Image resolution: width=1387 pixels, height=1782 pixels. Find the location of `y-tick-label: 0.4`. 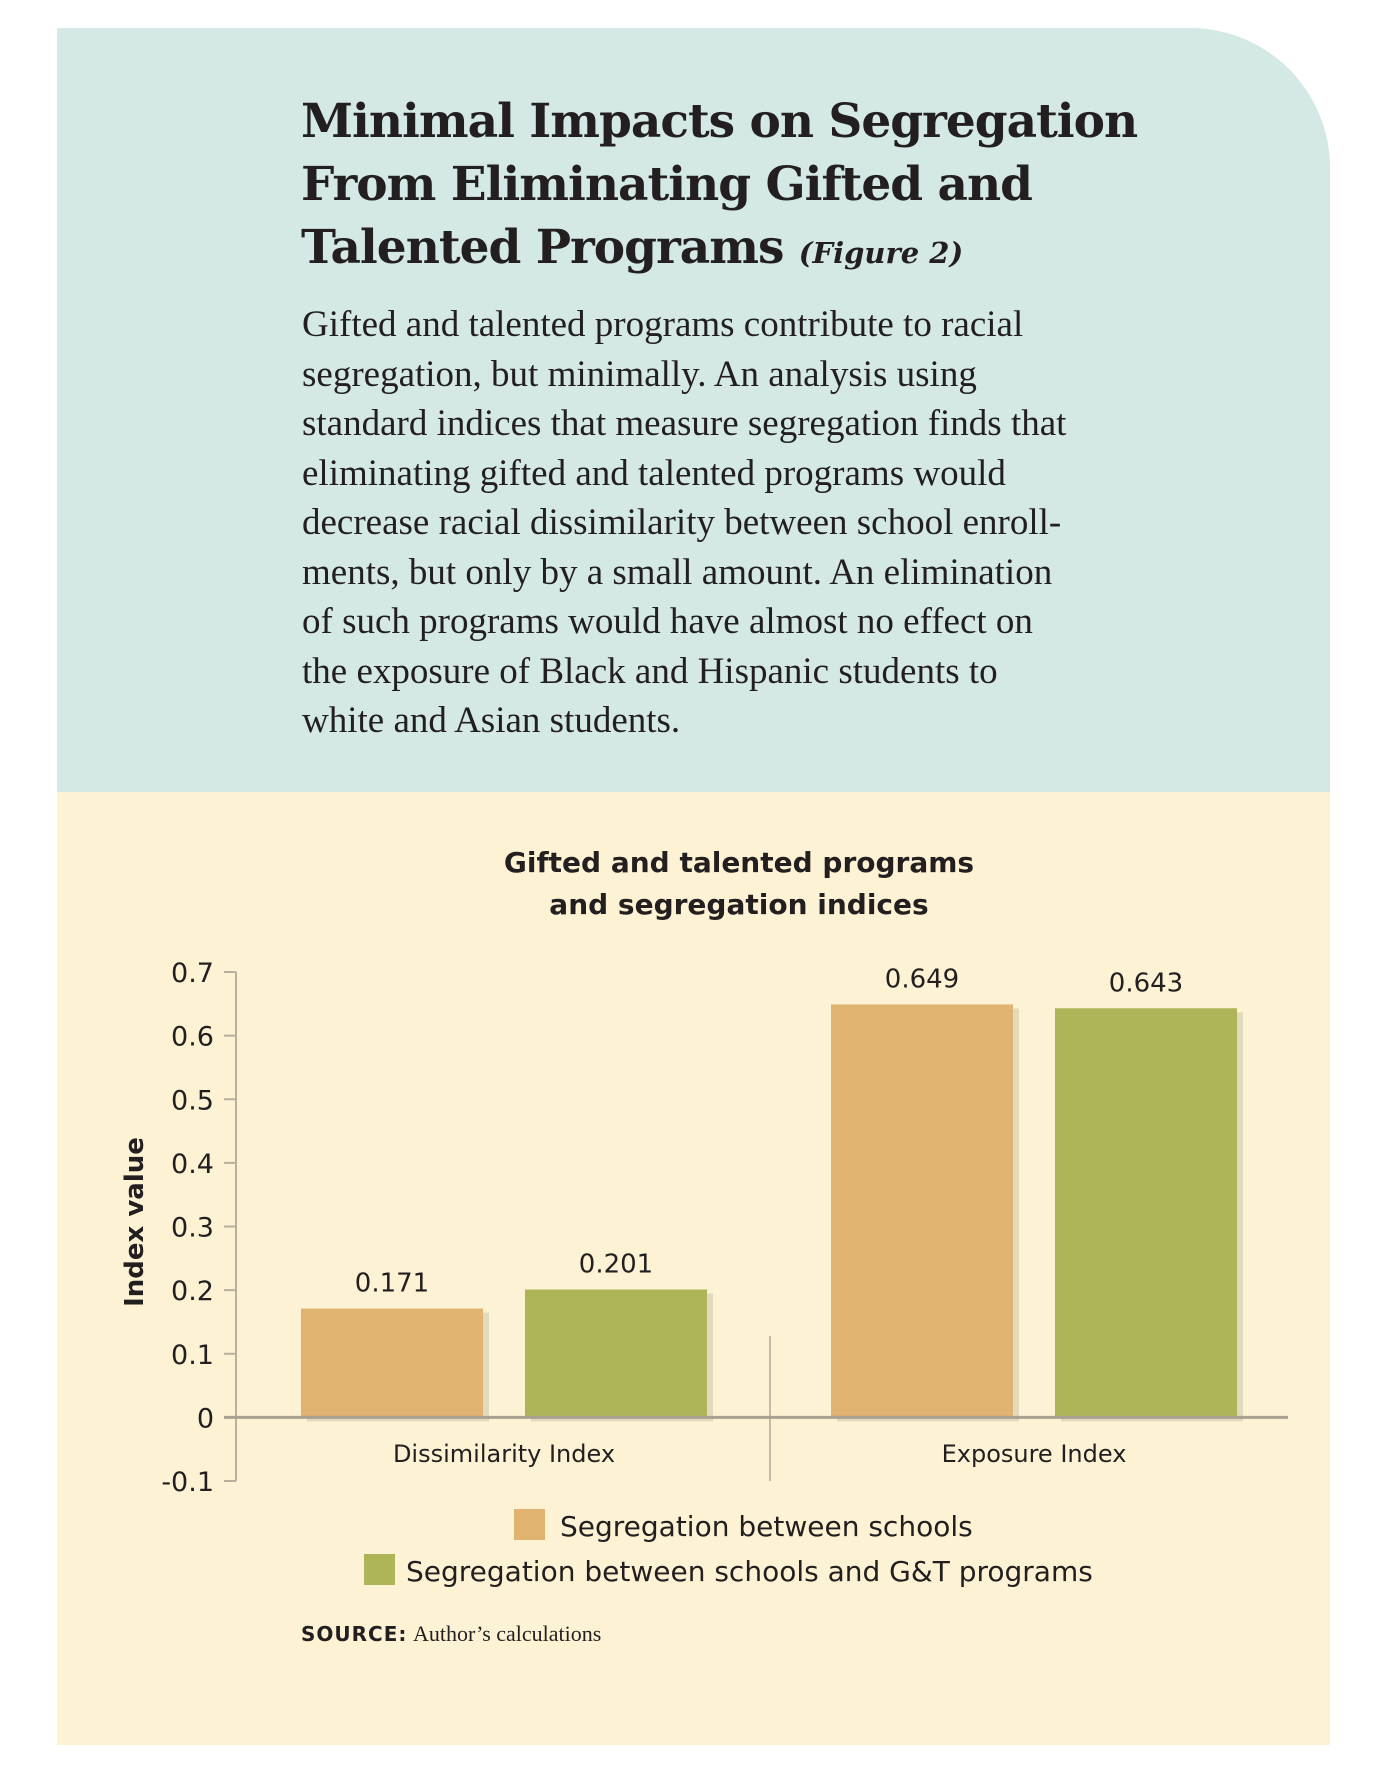

y-tick-label: 0.4 is located at coordinates (192, 1164).